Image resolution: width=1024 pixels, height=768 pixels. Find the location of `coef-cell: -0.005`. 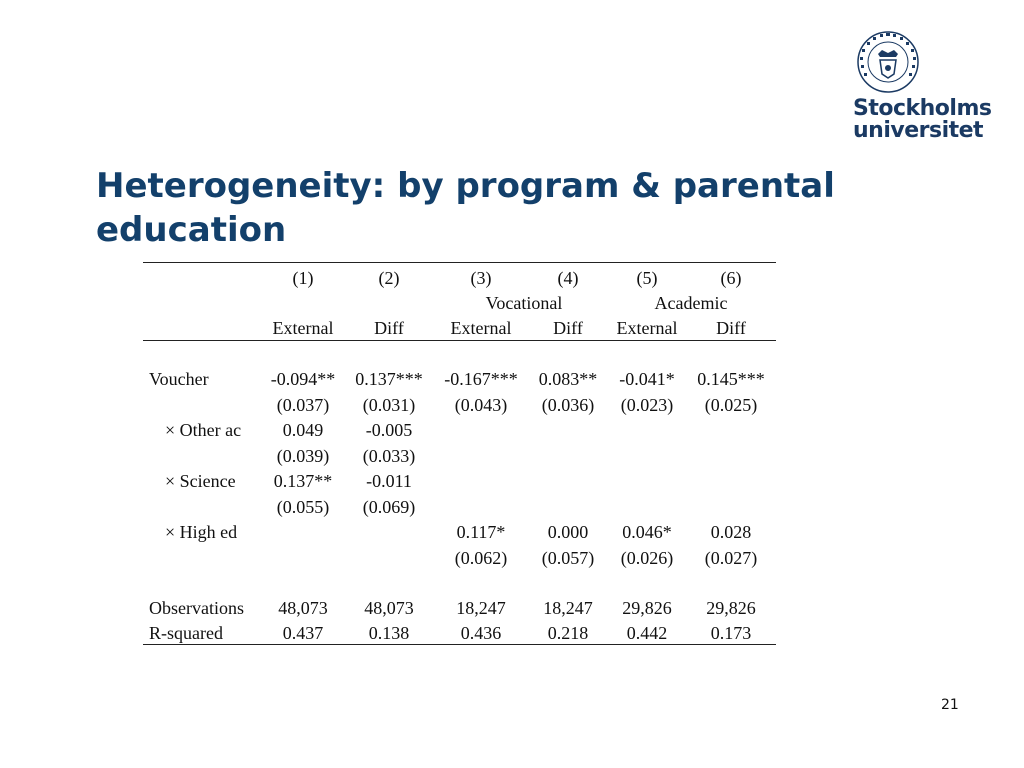

coef-cell: -0.005 is located at coordinates (389, 430).